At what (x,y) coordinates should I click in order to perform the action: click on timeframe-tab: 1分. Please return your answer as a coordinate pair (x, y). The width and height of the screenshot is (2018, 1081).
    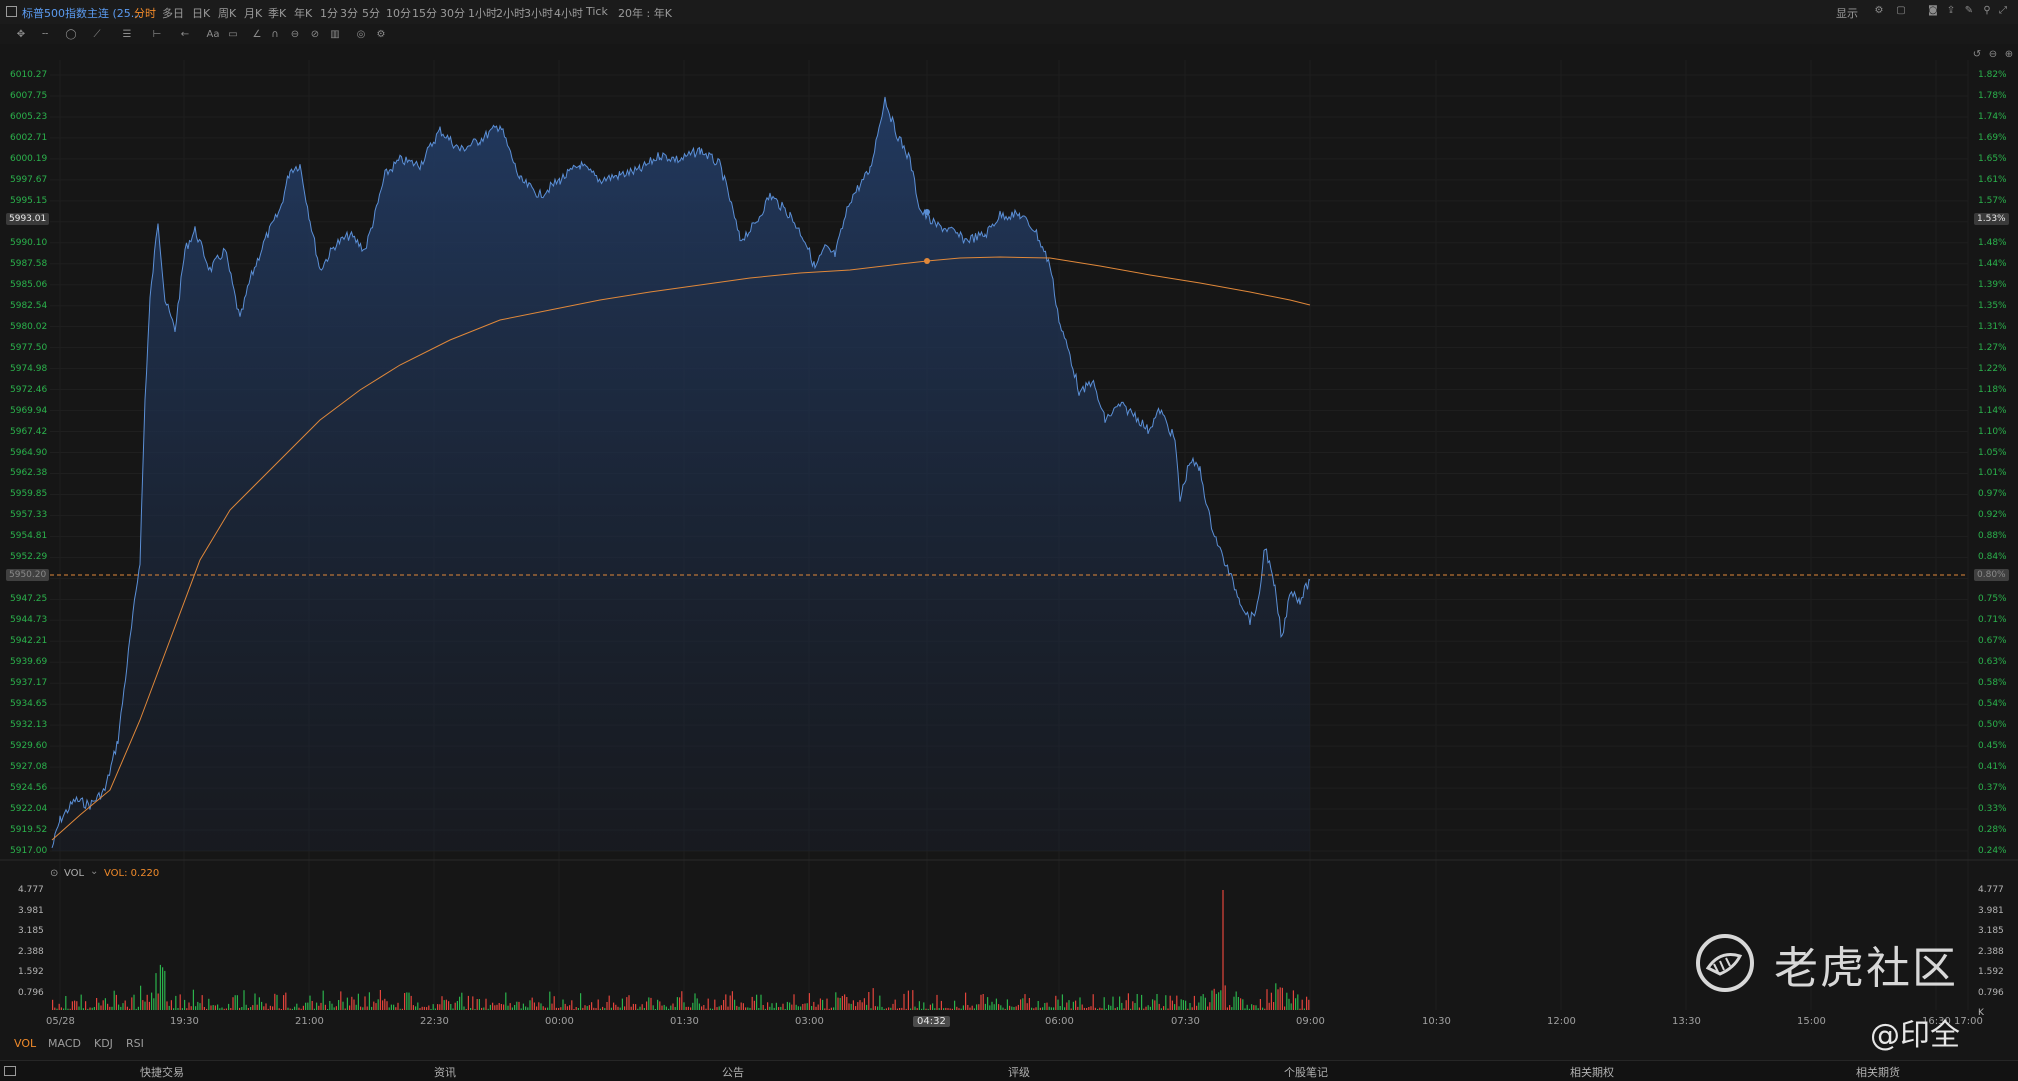
    Looking at the image, I should click on (329, 13).